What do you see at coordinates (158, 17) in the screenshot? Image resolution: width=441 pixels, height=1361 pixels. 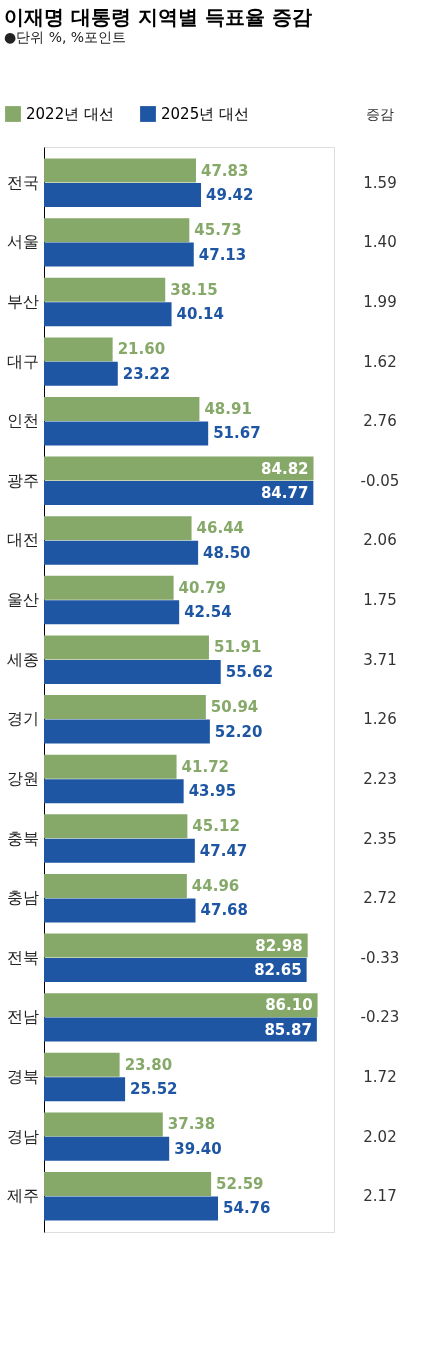 I see `chart-title: 이재명 대통령 지역별 득표율 증감` at bounding box center [158, 17].